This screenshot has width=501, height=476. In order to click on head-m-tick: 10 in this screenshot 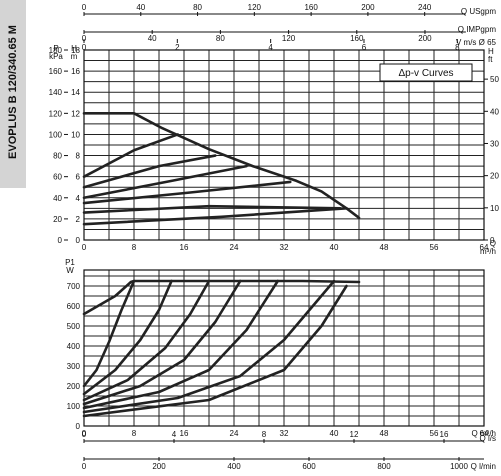, I will do `click(75, 134)`.